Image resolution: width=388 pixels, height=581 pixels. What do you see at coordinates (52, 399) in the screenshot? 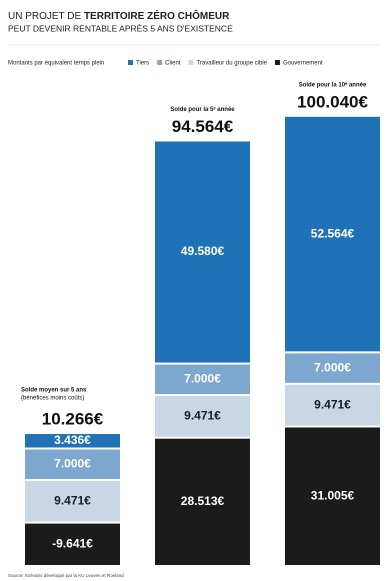
I see `annotation: (bénéfices moins coûts)` at bounding box center [52, 399].